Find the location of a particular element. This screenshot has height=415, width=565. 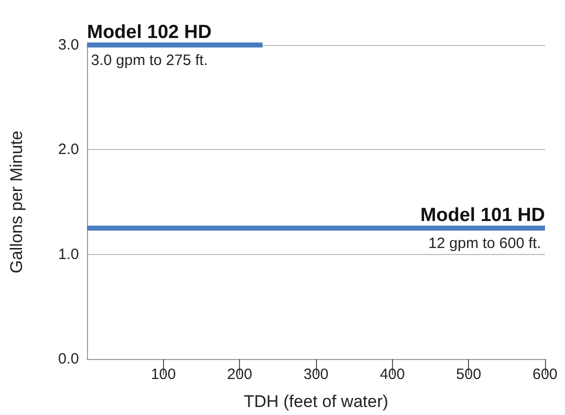

x-tick-label: 400 is located at coordinates (392, 374).